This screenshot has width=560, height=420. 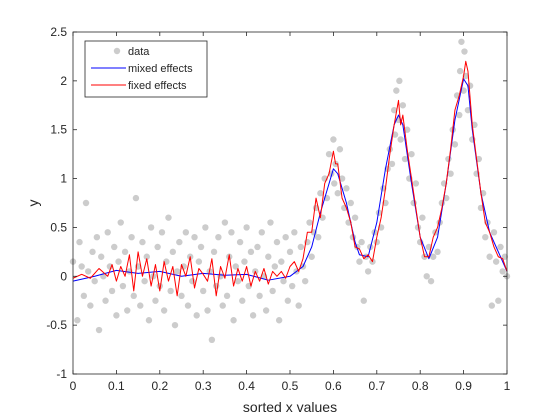 What do you see at coordinates (63, 276) in the screenshot?
I see `y-tick-label: 0` at bounding box center [63, 276].